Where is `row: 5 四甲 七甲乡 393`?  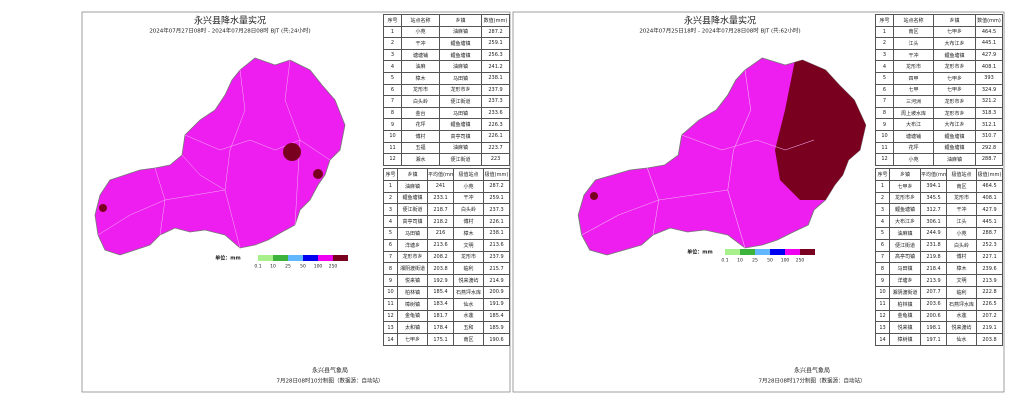
row: 5 四甲 七甲乡 393 is located at coordinates (939, 78).